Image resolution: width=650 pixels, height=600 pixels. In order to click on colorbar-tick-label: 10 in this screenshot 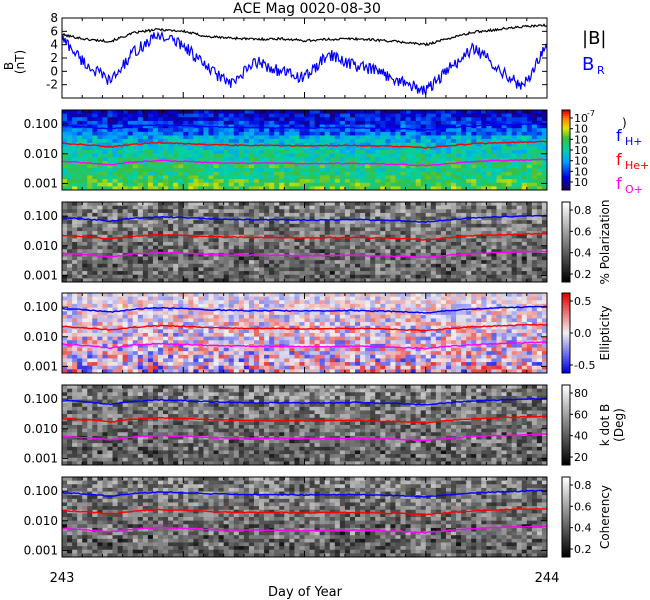, I will do `click(581, 150)`.